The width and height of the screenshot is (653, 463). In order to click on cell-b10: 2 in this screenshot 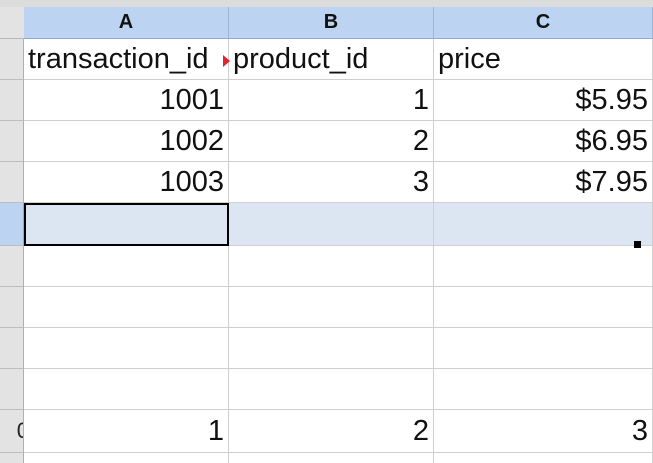, I will do `click(331, 431)`.